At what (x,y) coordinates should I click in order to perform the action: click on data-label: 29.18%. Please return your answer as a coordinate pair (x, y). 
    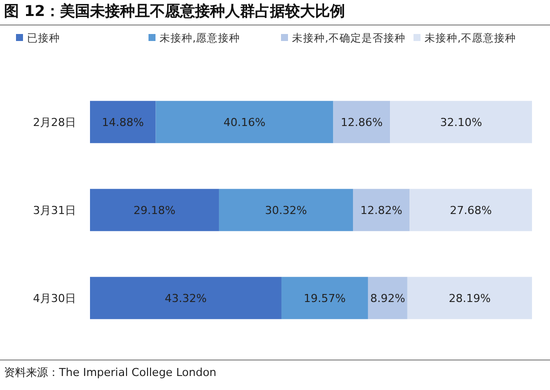
    Looking at the image, I should click on (155, 210).